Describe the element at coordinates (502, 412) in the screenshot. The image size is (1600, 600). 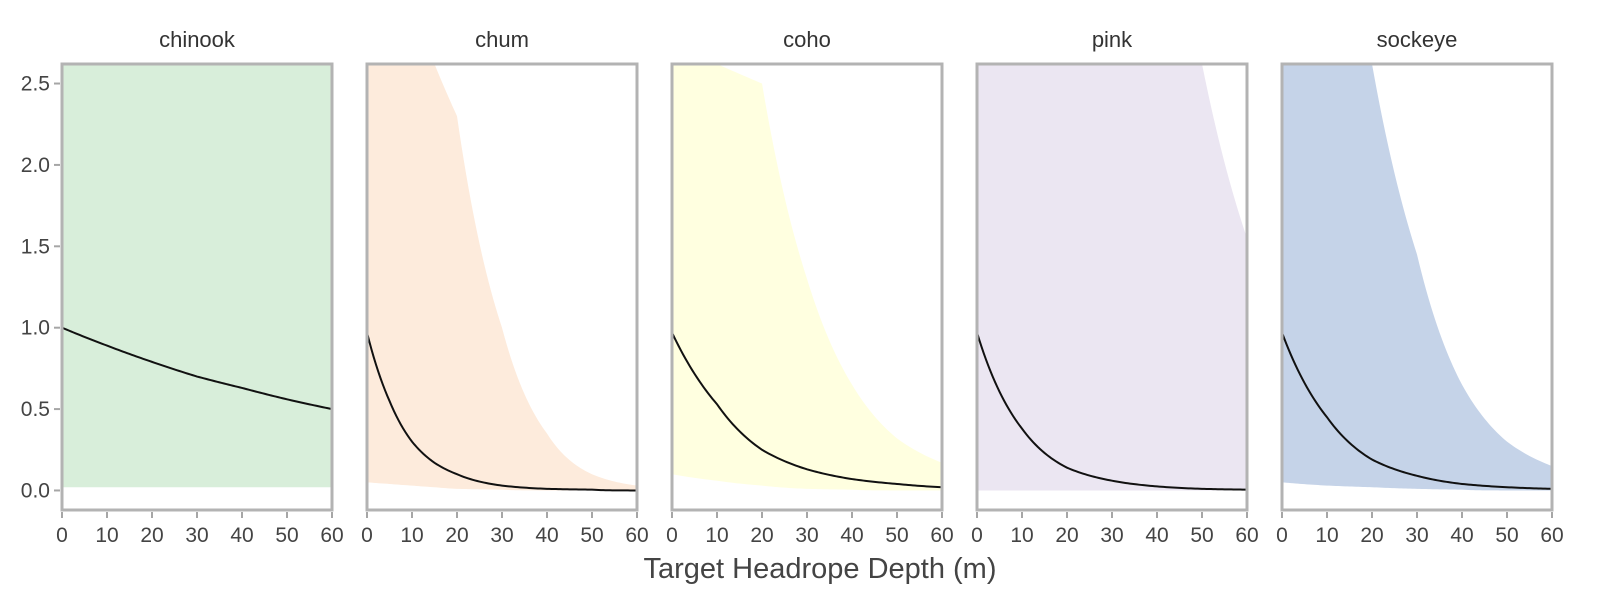
I see `fitted-line-chum` at that location.